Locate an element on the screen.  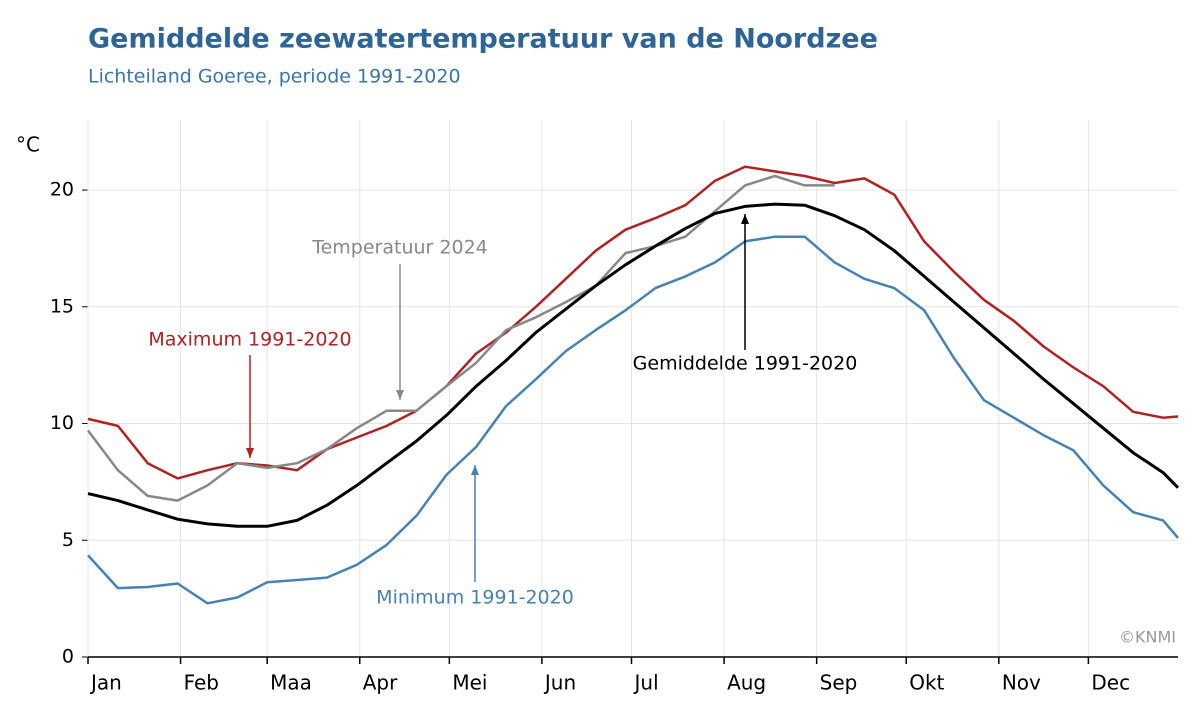
y-tick-label: 5 is located at coordinates (68, 540).